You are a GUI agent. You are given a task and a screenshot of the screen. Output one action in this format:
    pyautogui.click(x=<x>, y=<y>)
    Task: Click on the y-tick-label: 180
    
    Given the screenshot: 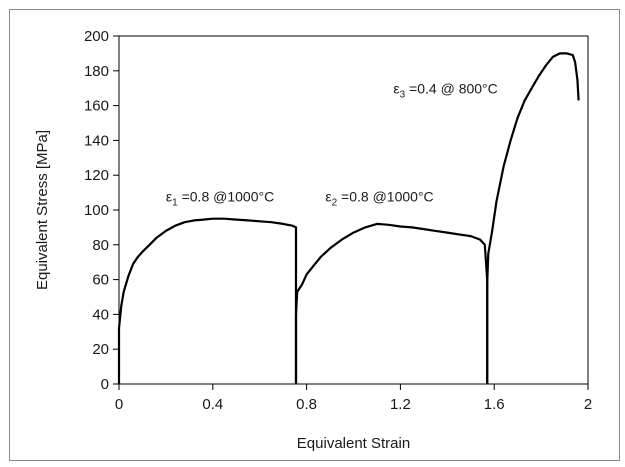 What is the action you would take?
    pyautogui.click(x=96, y=71)
    